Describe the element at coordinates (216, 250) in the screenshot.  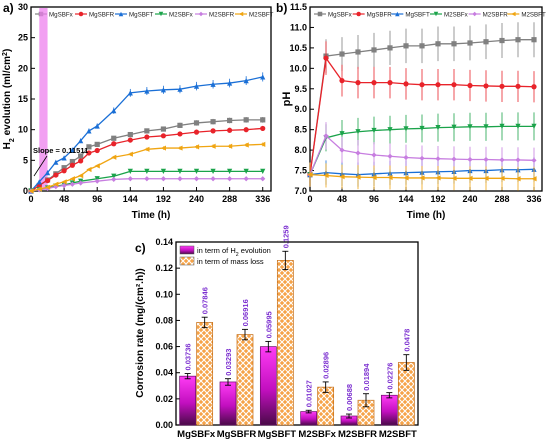
I see `text-part: in term of H` at that location.